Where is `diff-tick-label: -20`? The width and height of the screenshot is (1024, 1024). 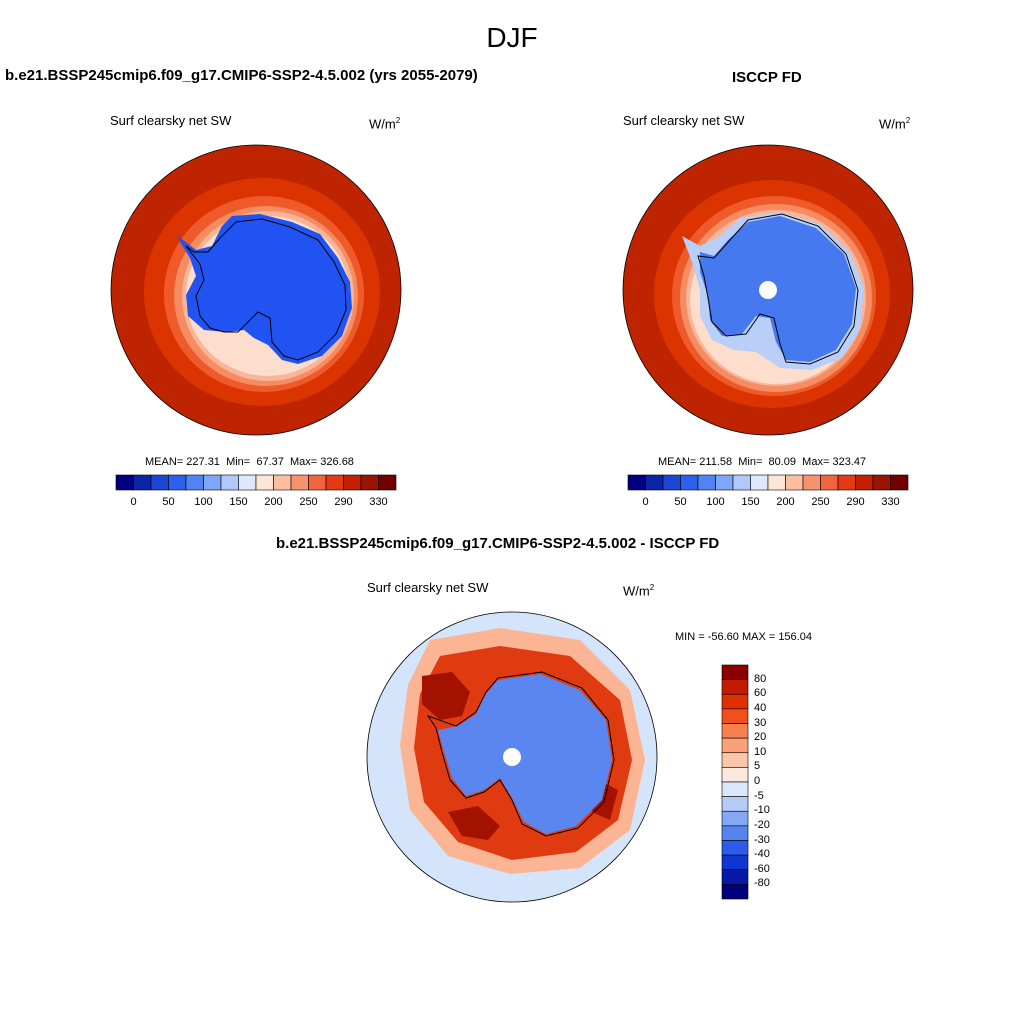
diff-tick-label: -20 is located at coordinates (762, 824).